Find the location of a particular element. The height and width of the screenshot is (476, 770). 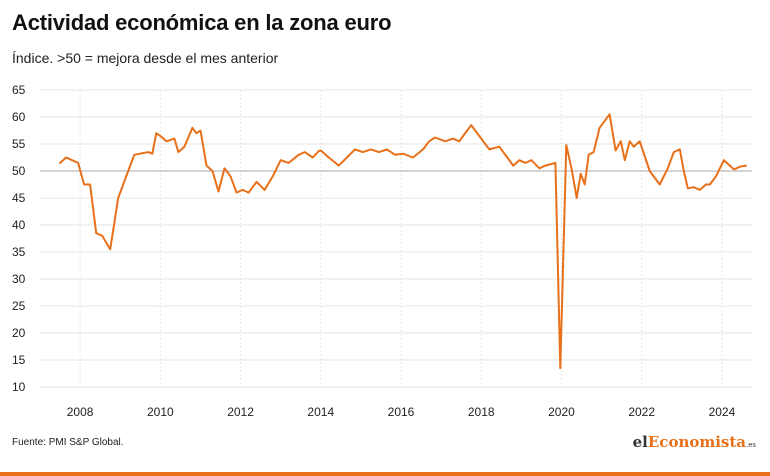

y-tick-label: 65 is located at coordinates (19, 90).